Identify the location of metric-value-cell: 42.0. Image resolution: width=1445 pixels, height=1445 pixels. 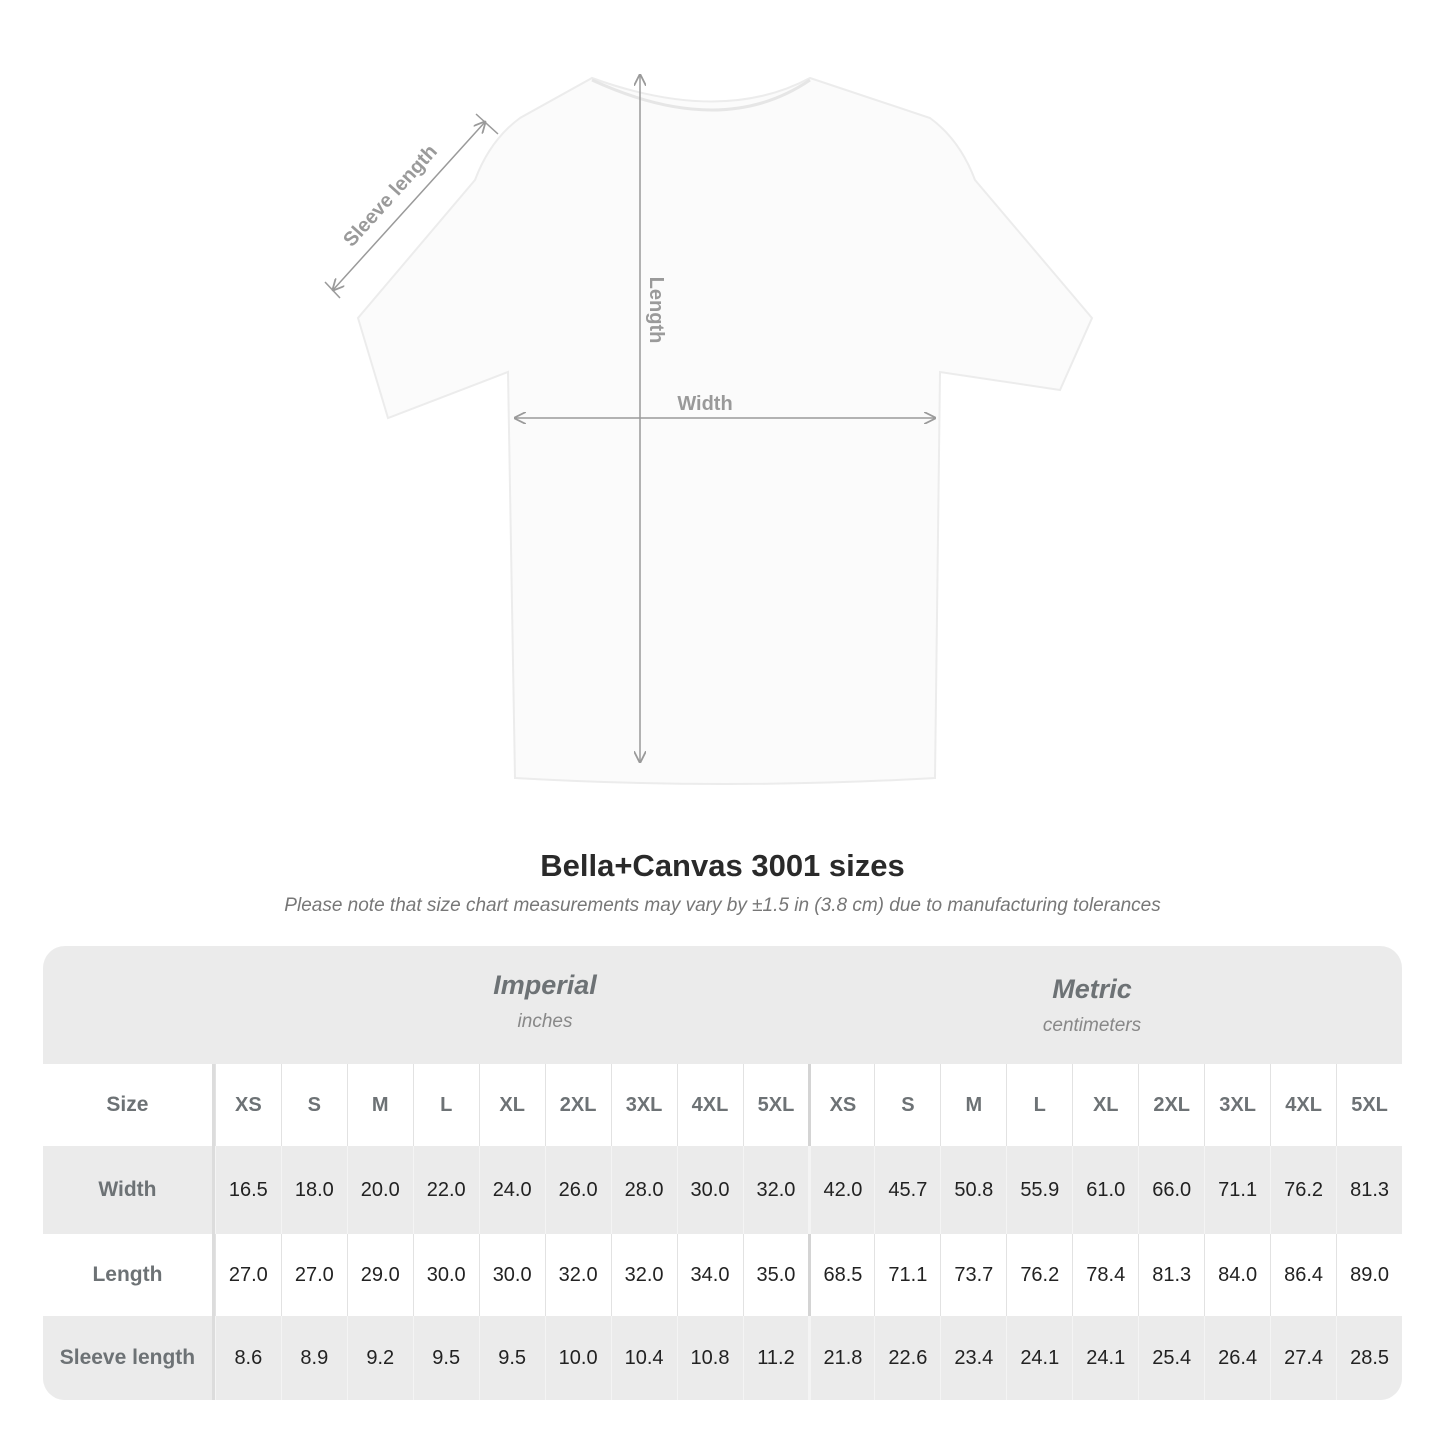
(841, 1190).